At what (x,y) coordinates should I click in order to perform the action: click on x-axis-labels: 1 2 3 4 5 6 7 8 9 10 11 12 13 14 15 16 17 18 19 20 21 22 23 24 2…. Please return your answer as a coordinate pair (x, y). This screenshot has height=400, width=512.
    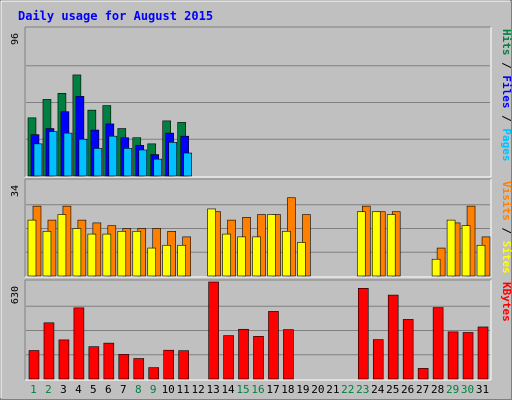
    Looking at the image, I should click on (259, 389).